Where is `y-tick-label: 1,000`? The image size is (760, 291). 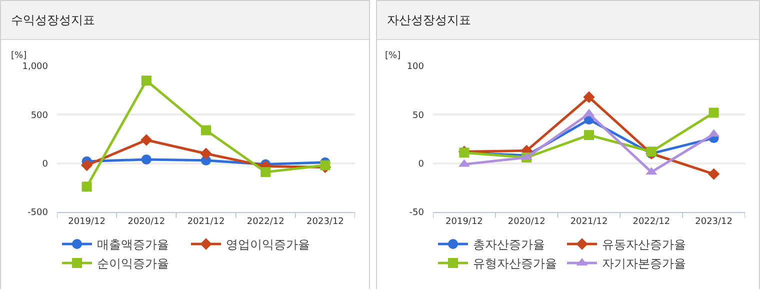
y-tick-label: 1,000 is located at coordinates (35, 67).